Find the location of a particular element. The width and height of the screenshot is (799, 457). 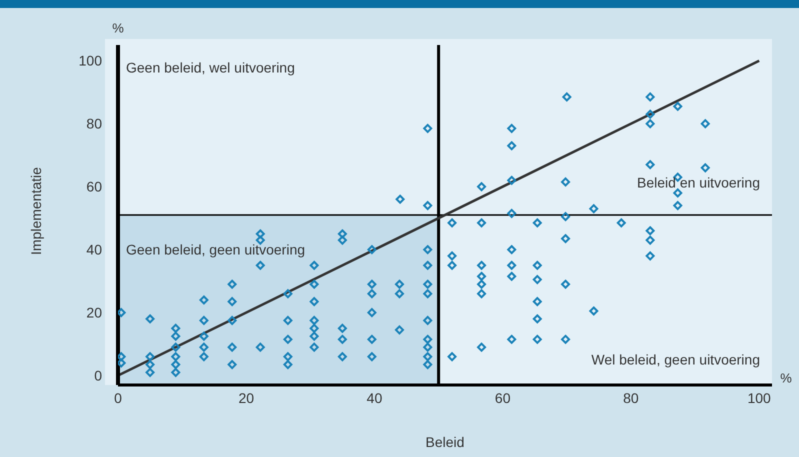

annotation: Wel beleid, geen uitvoering is located at coordinates (675, 360).